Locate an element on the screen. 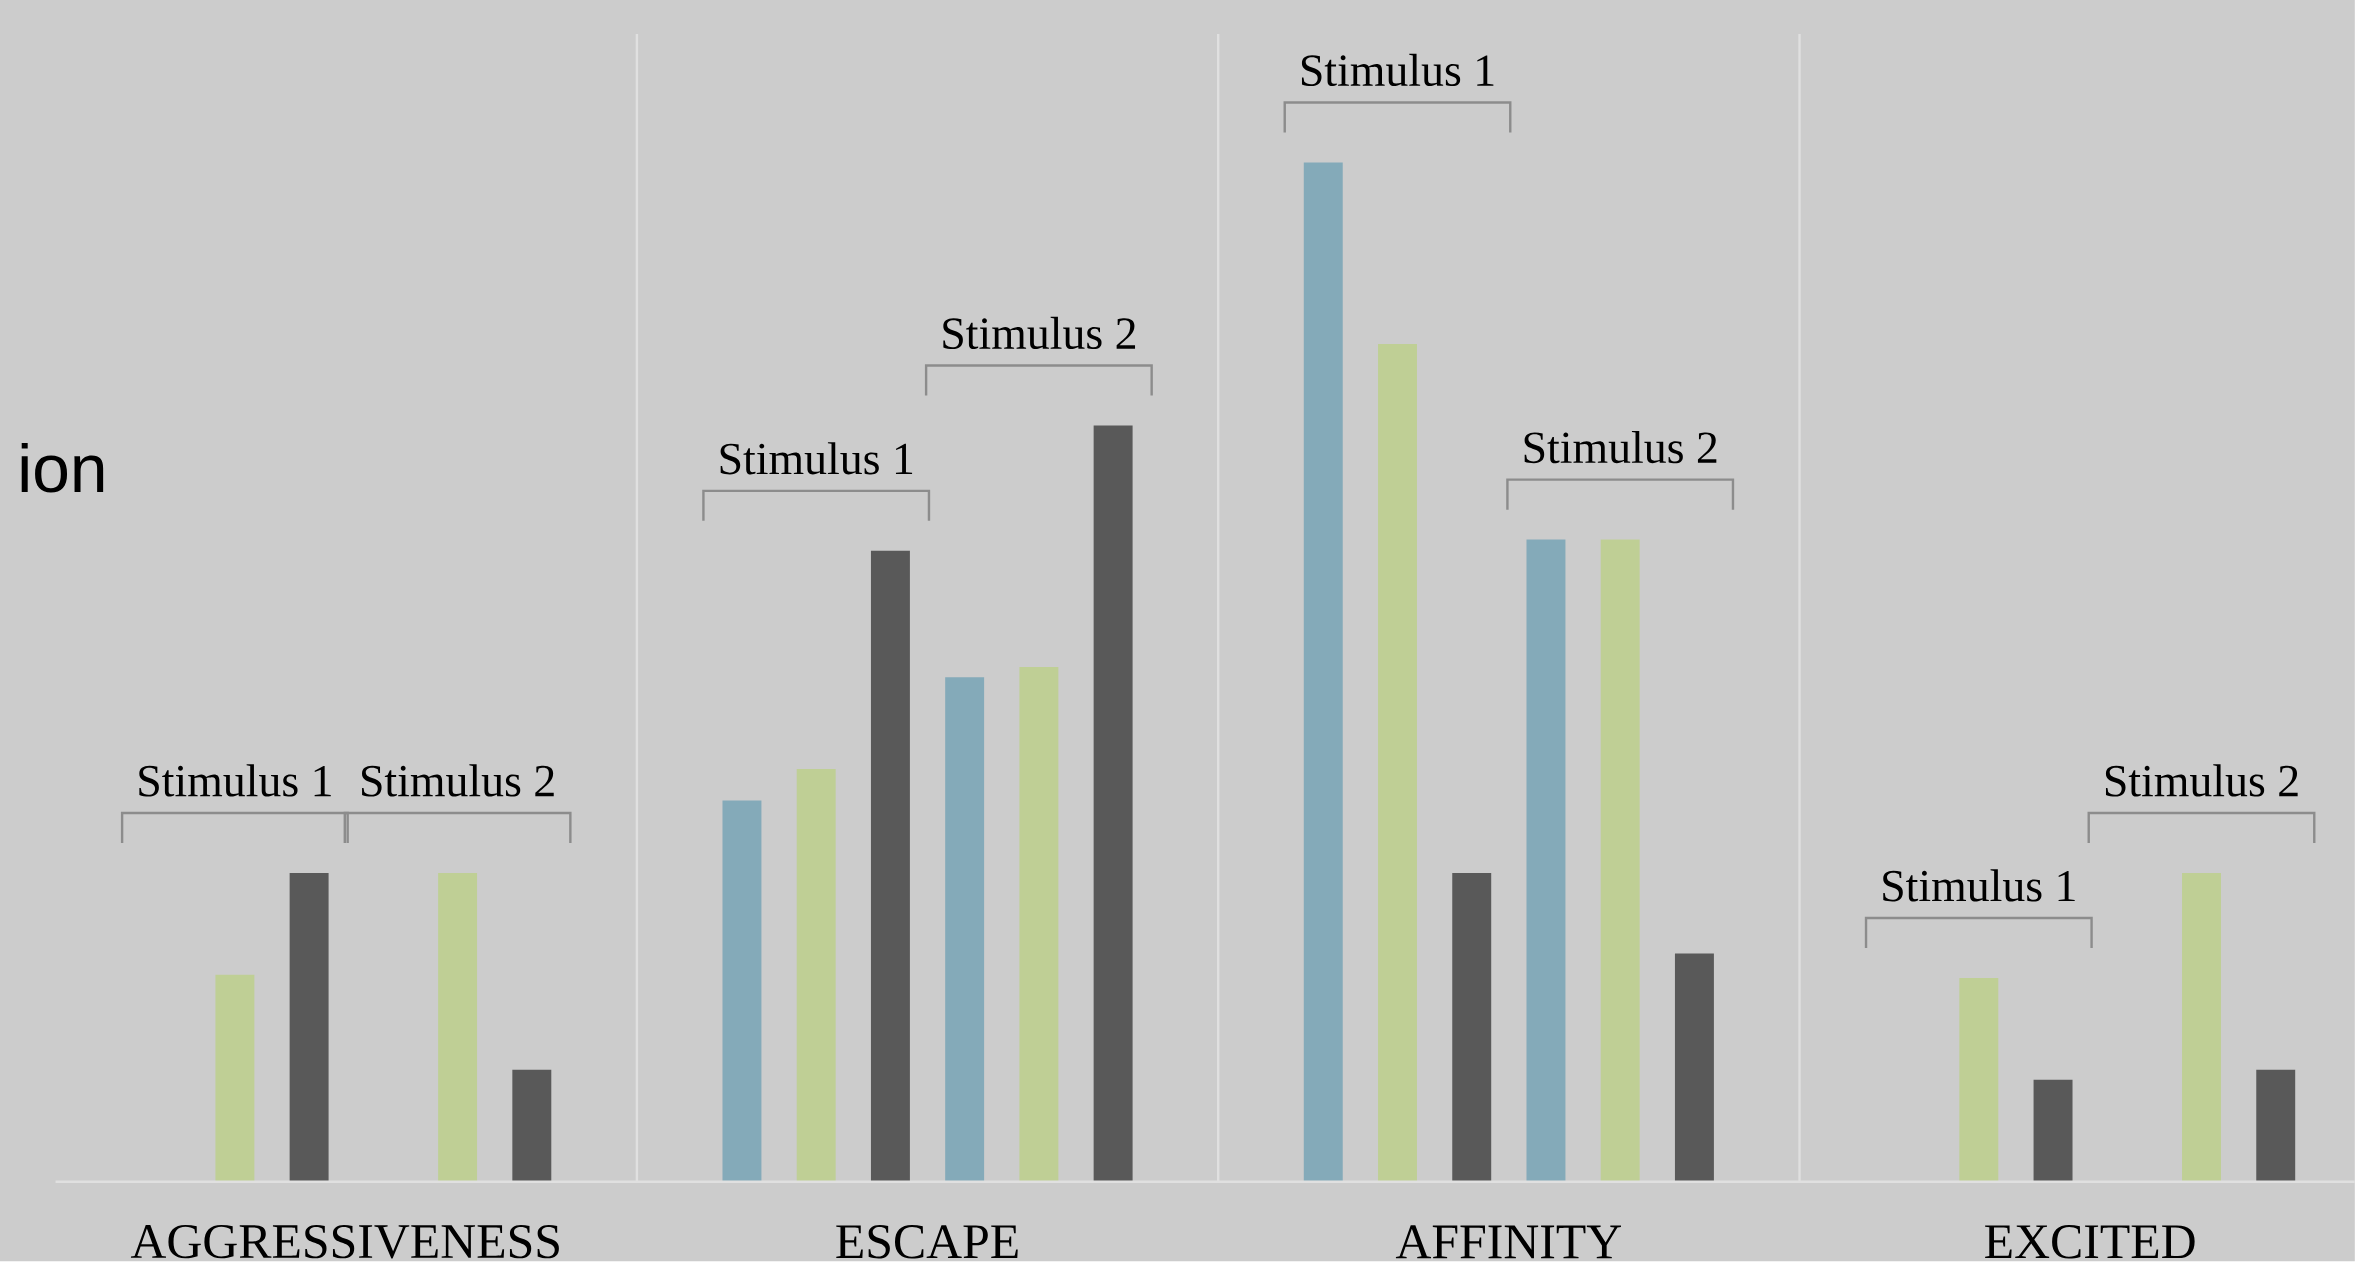 Image resolution: width=2356 pixels, height=1265 pixels. annotation: ion is located at coordinates (62, 467).